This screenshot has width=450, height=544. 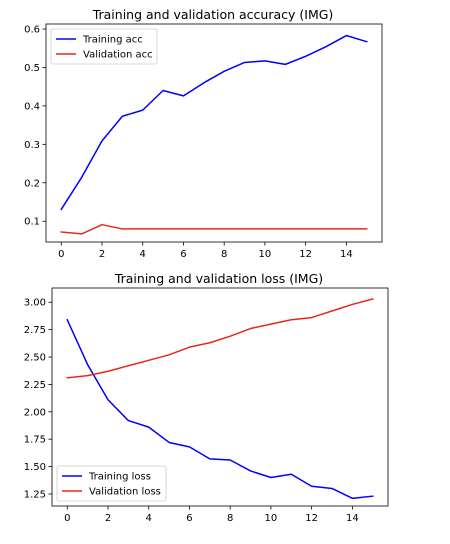 I want to click on accuracy-x-tick-label: 4, so click(x=143, y=254).